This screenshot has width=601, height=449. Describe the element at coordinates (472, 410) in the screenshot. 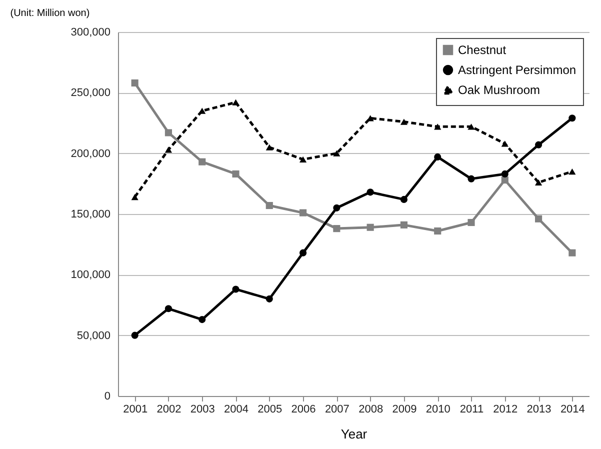

I see `x-tick-label: 2011` at that location.